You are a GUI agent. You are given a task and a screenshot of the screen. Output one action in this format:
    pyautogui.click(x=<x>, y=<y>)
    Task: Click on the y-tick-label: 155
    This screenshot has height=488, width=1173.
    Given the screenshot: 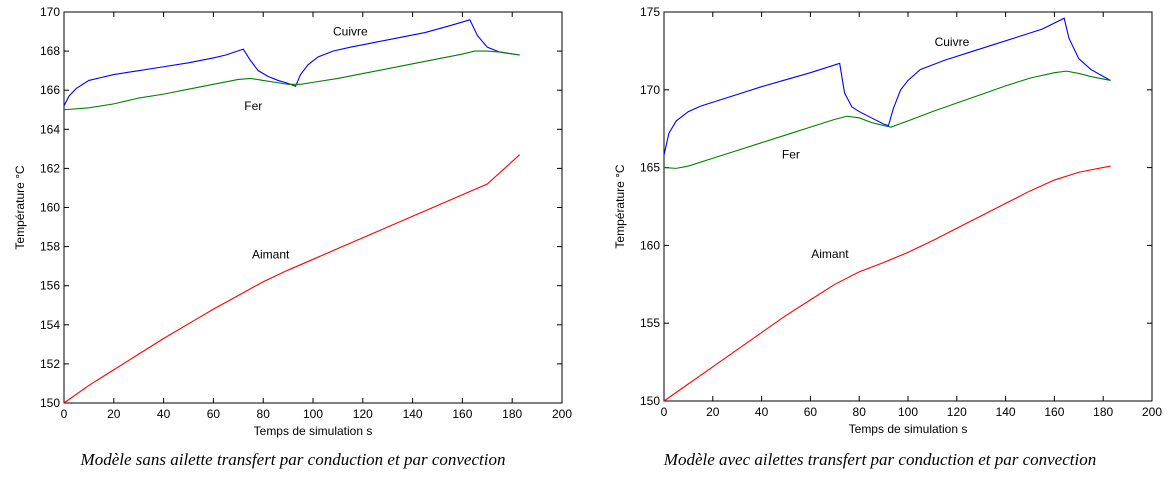 What is the action you would take?
    pyautogui.click(x=650, y=323)
    